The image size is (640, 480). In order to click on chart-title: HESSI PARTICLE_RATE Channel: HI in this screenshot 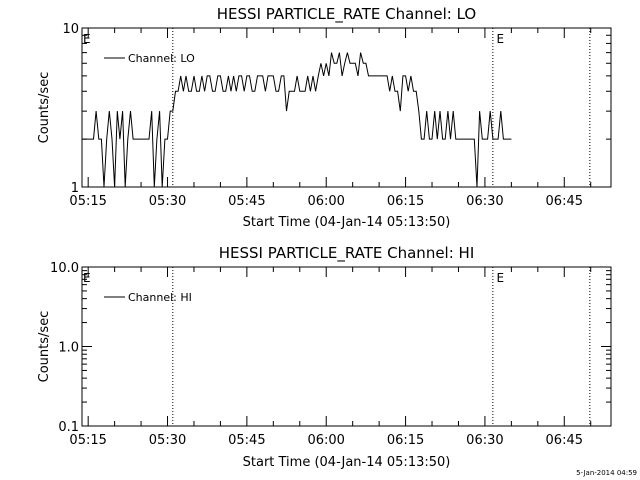, I will do `click(347, 253)`.